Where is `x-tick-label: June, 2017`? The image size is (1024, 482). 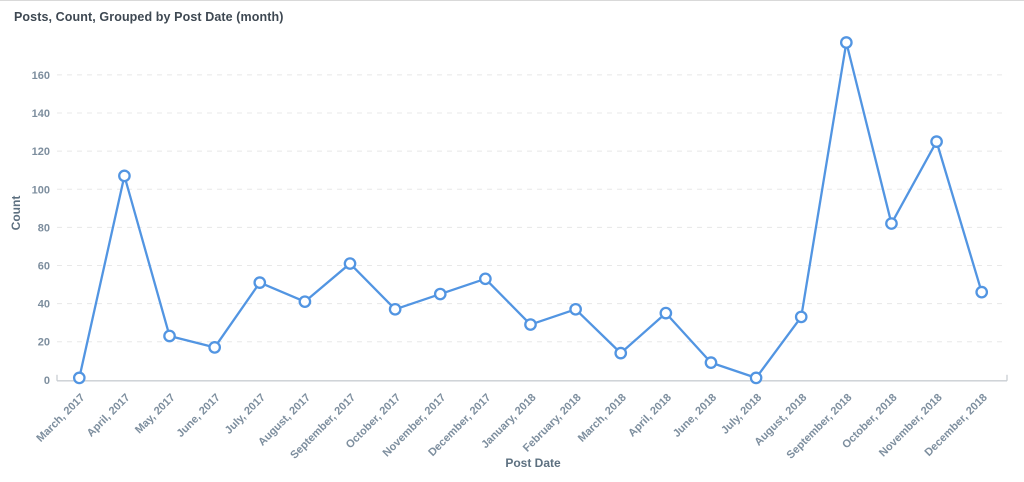 x-tick-label: June, 2017 is located at coordinates (199, 416).